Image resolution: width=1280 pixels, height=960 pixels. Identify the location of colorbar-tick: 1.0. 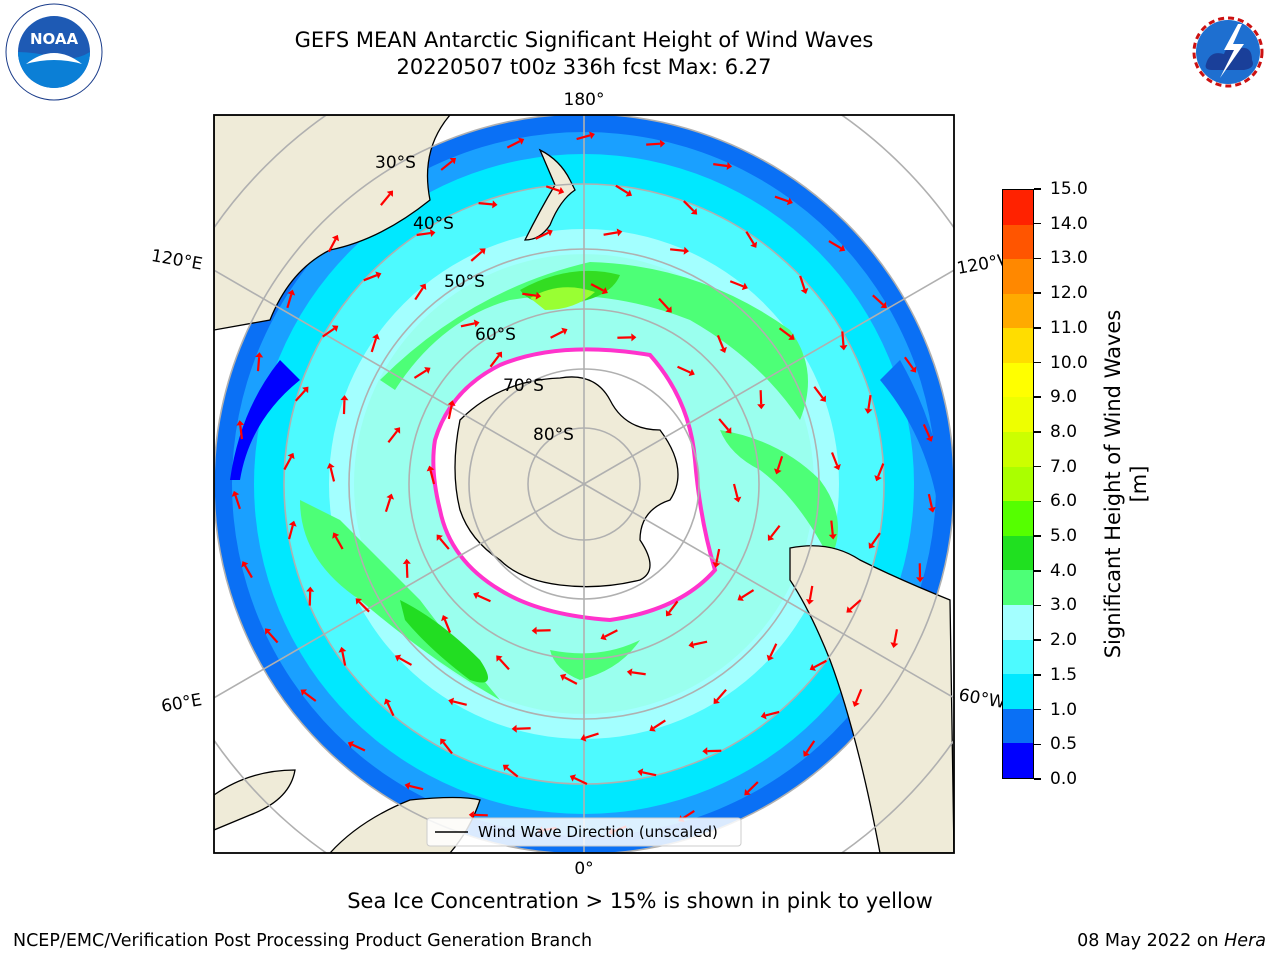
(1055, 710).